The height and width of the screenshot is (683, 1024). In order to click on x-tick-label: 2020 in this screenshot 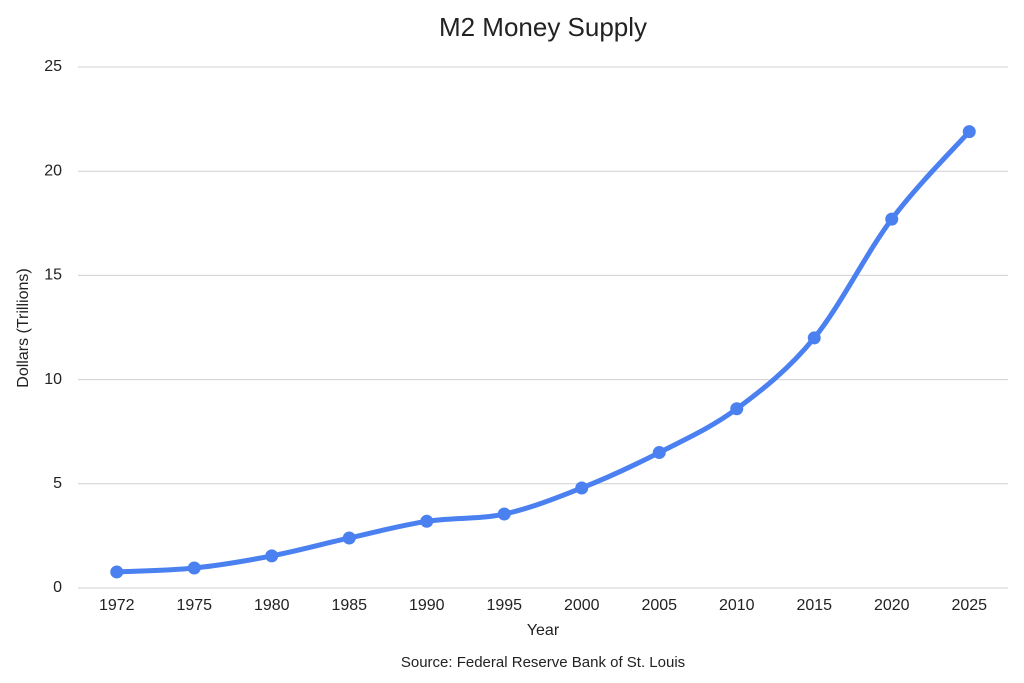, I will do `click(892, 605)`.